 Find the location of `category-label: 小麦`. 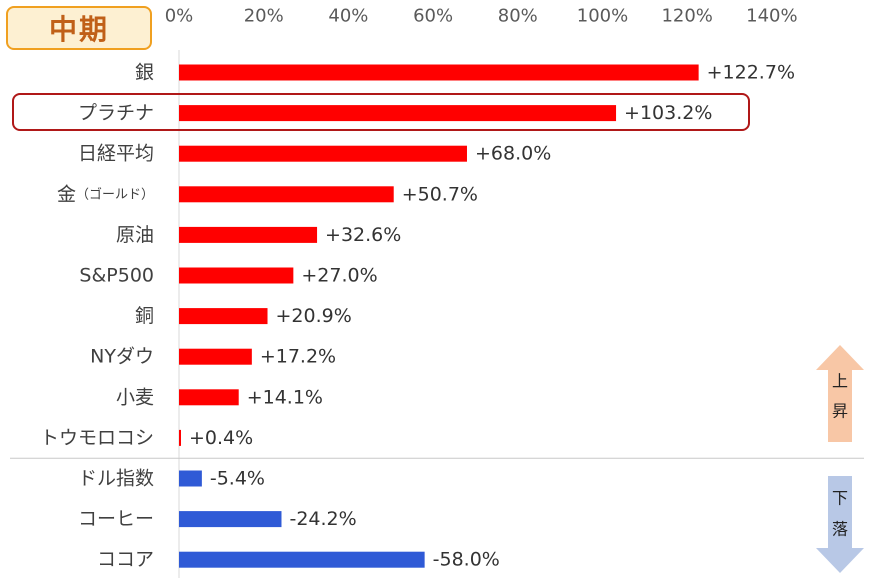

category-label: 小麦 is located at coordinates (135, 397).